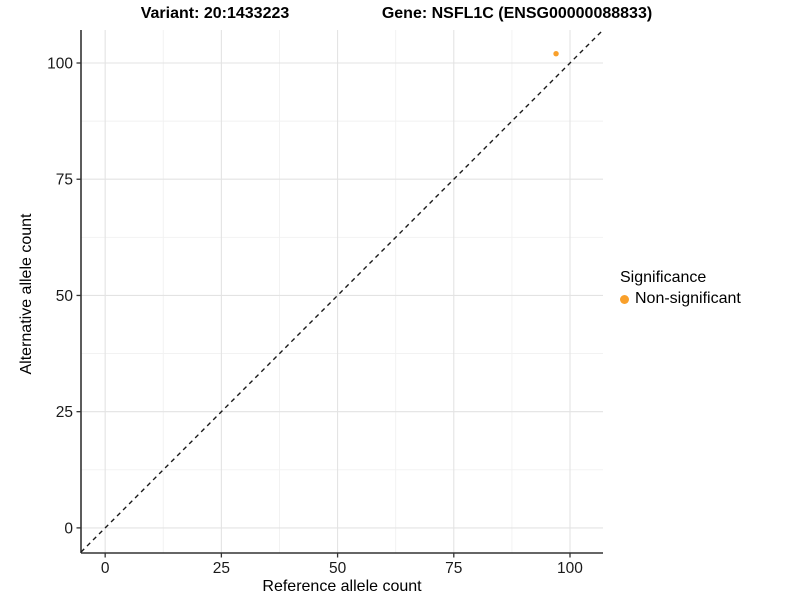 The image size is (800, 600). Describe the element at coordinates (26, 294) in the screenshot. I see `y-axis-title: Alternative allele count` at that location.